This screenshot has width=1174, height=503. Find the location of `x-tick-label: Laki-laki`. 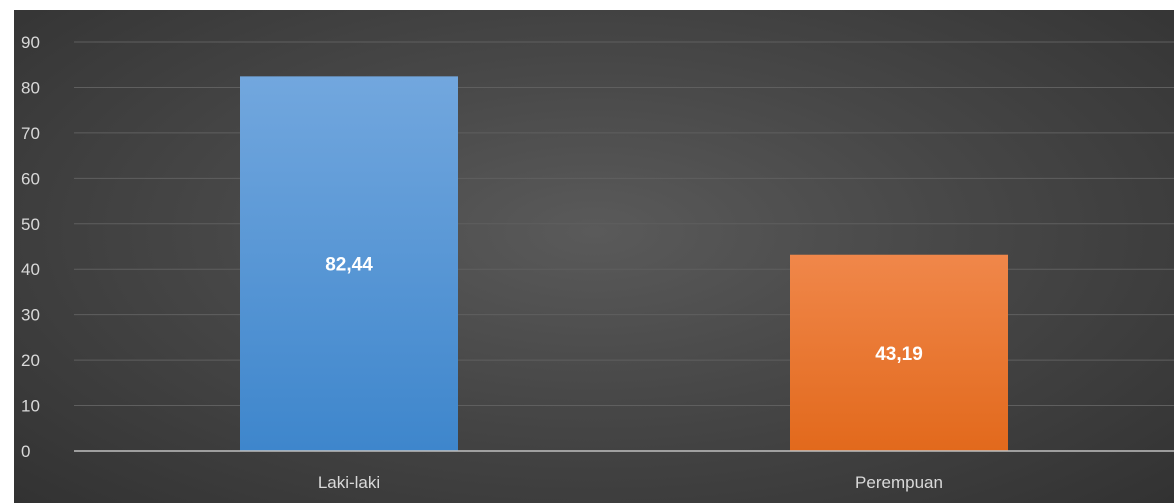

x-tick-label: Laki-laki is located at coordinates (349, 482).